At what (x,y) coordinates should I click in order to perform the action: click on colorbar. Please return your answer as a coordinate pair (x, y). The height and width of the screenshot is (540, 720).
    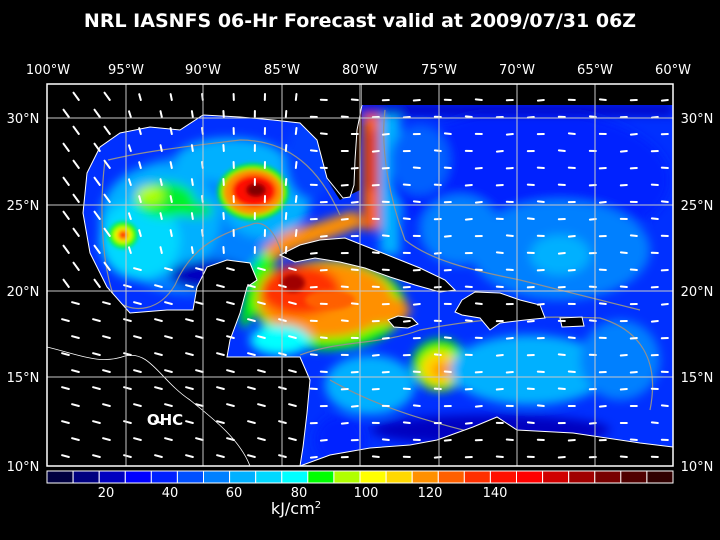
    Looking at the image, I should click on (360, 477).